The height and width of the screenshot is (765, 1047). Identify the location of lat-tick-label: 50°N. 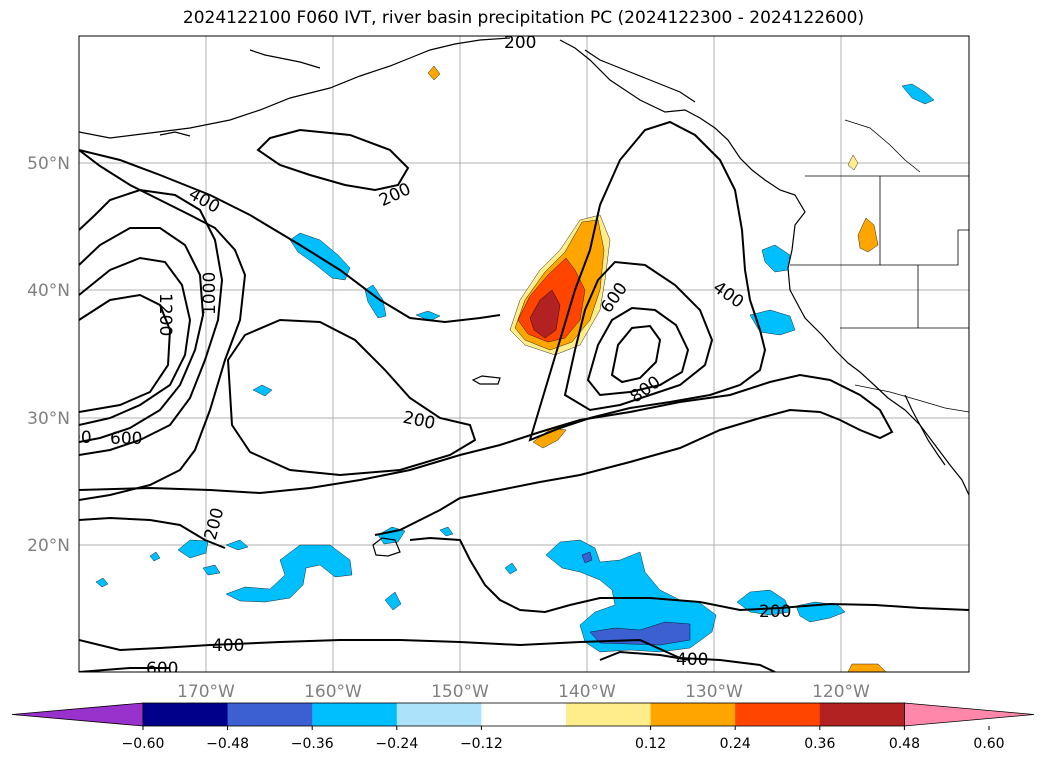
(48, 164).